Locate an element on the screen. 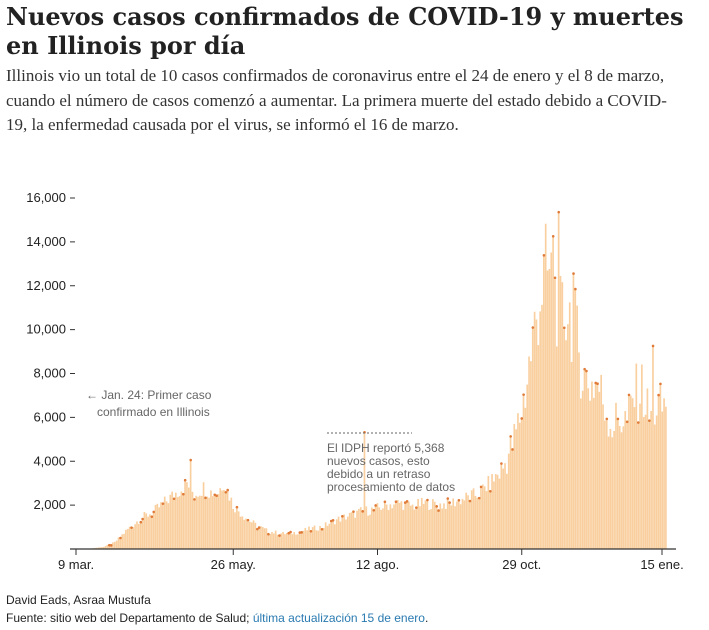 This screenshot has height=630, width=709. x-tick-label: 12 ago. is located at coordinates (377, 564).